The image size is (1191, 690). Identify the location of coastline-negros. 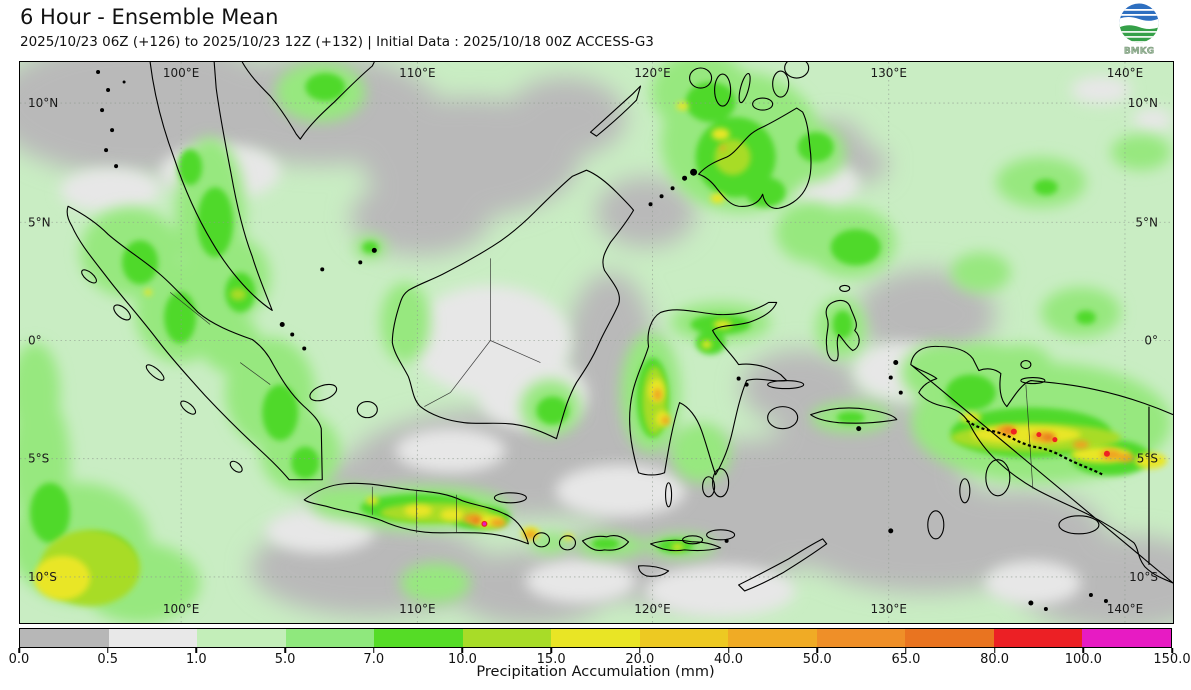
(723, 90).